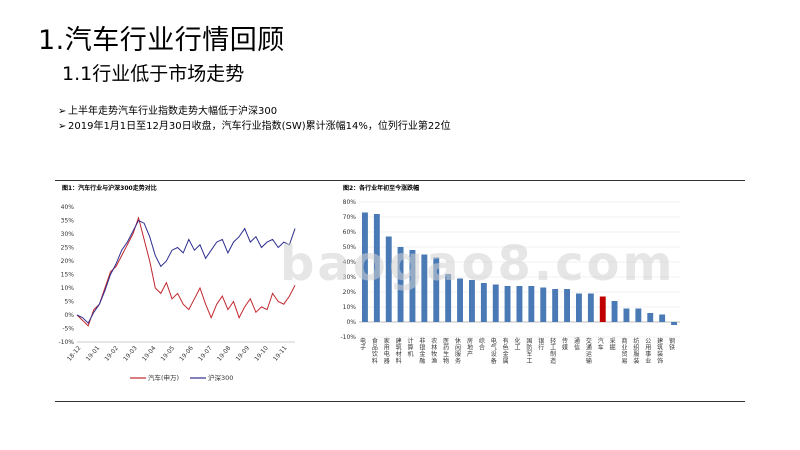 The image size is (800, 450). I want to click on category-label-char: 金, so click(506, 354).